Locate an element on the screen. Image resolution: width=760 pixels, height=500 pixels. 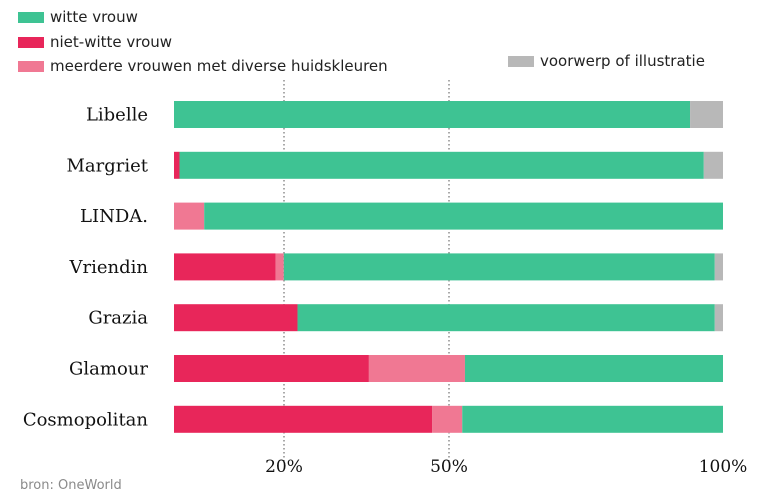
category-label-1: Margriet is located at coordinates (107, 165).